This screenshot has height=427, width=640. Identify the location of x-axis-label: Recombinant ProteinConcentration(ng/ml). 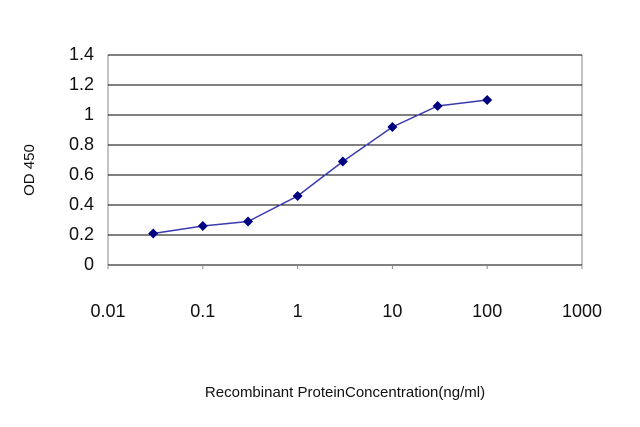
(345, 392).